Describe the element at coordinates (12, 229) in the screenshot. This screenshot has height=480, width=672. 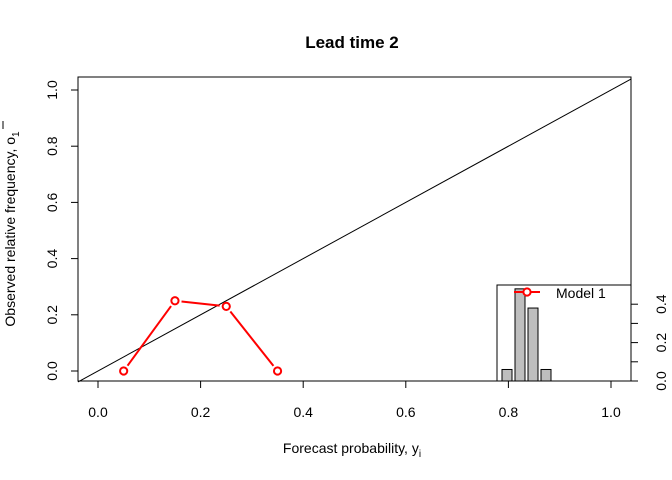
I see `y-axis-title: Observed relative frequency, o1` at that location.